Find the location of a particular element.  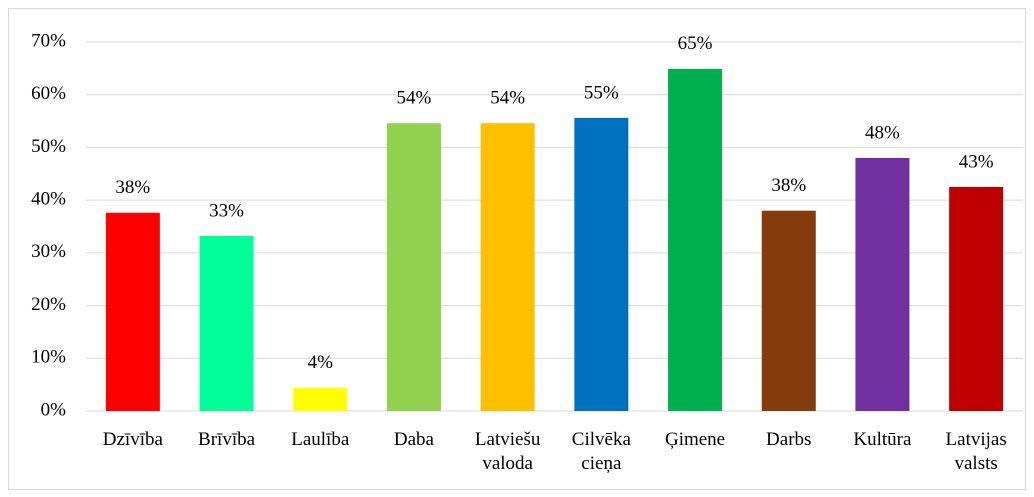

y-tick-label: 30% is located at coordinates (48, 251).